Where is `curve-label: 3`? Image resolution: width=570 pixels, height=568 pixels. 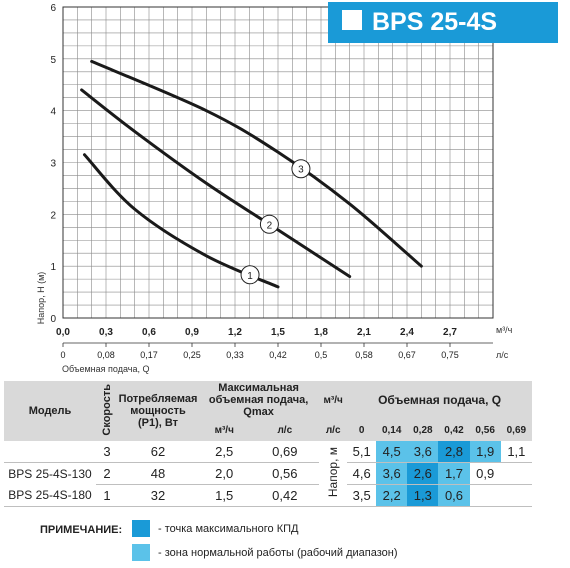
curve-label: 3 is located at coordinates (301, 170).